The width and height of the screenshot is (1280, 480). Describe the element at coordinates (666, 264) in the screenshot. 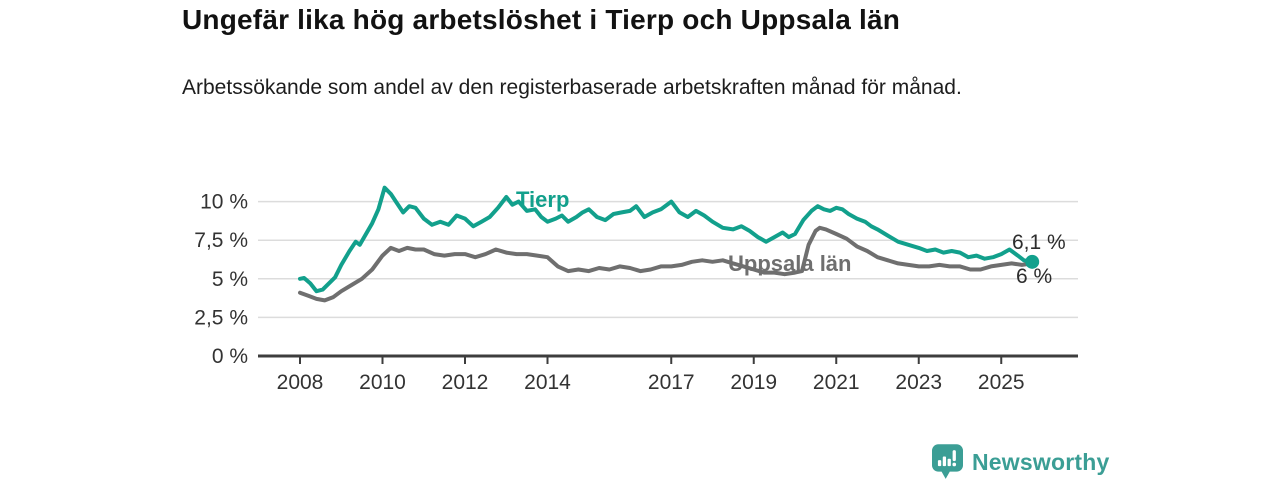

I see `series-line-uppsala-l-n` at that location.